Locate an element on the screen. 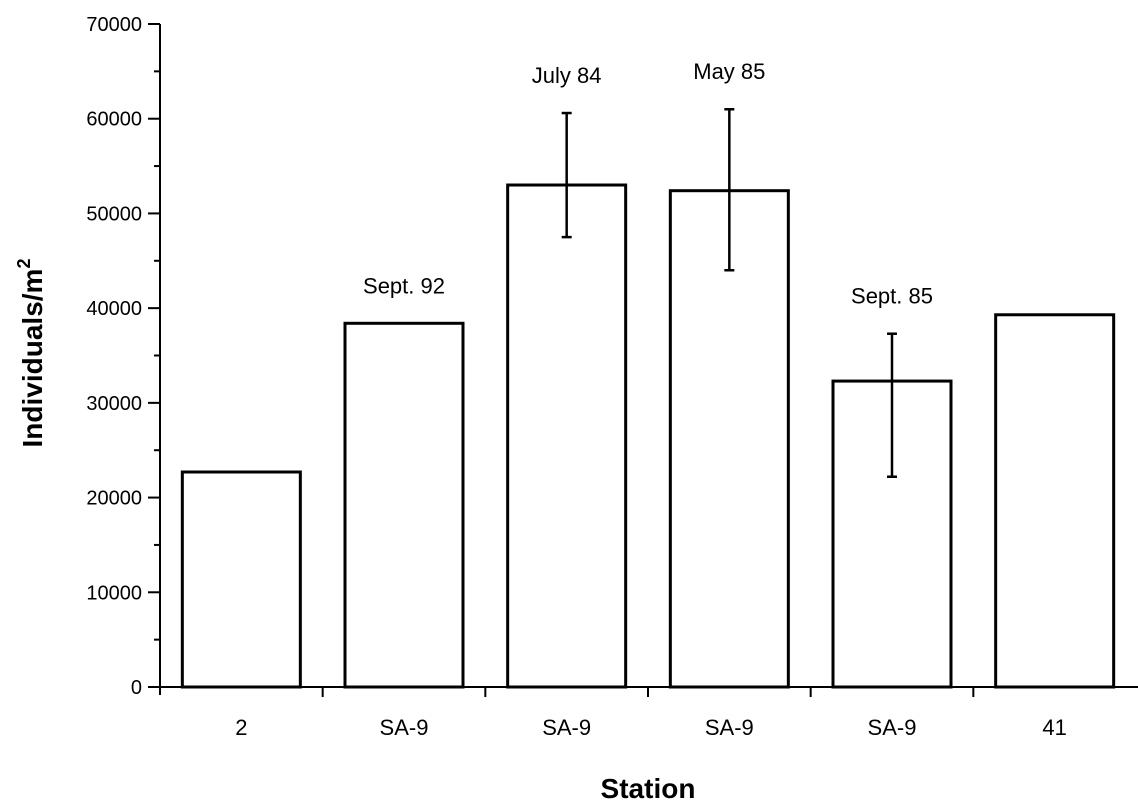  y-tick-label: 70000 is located at coordinates (114, 25).